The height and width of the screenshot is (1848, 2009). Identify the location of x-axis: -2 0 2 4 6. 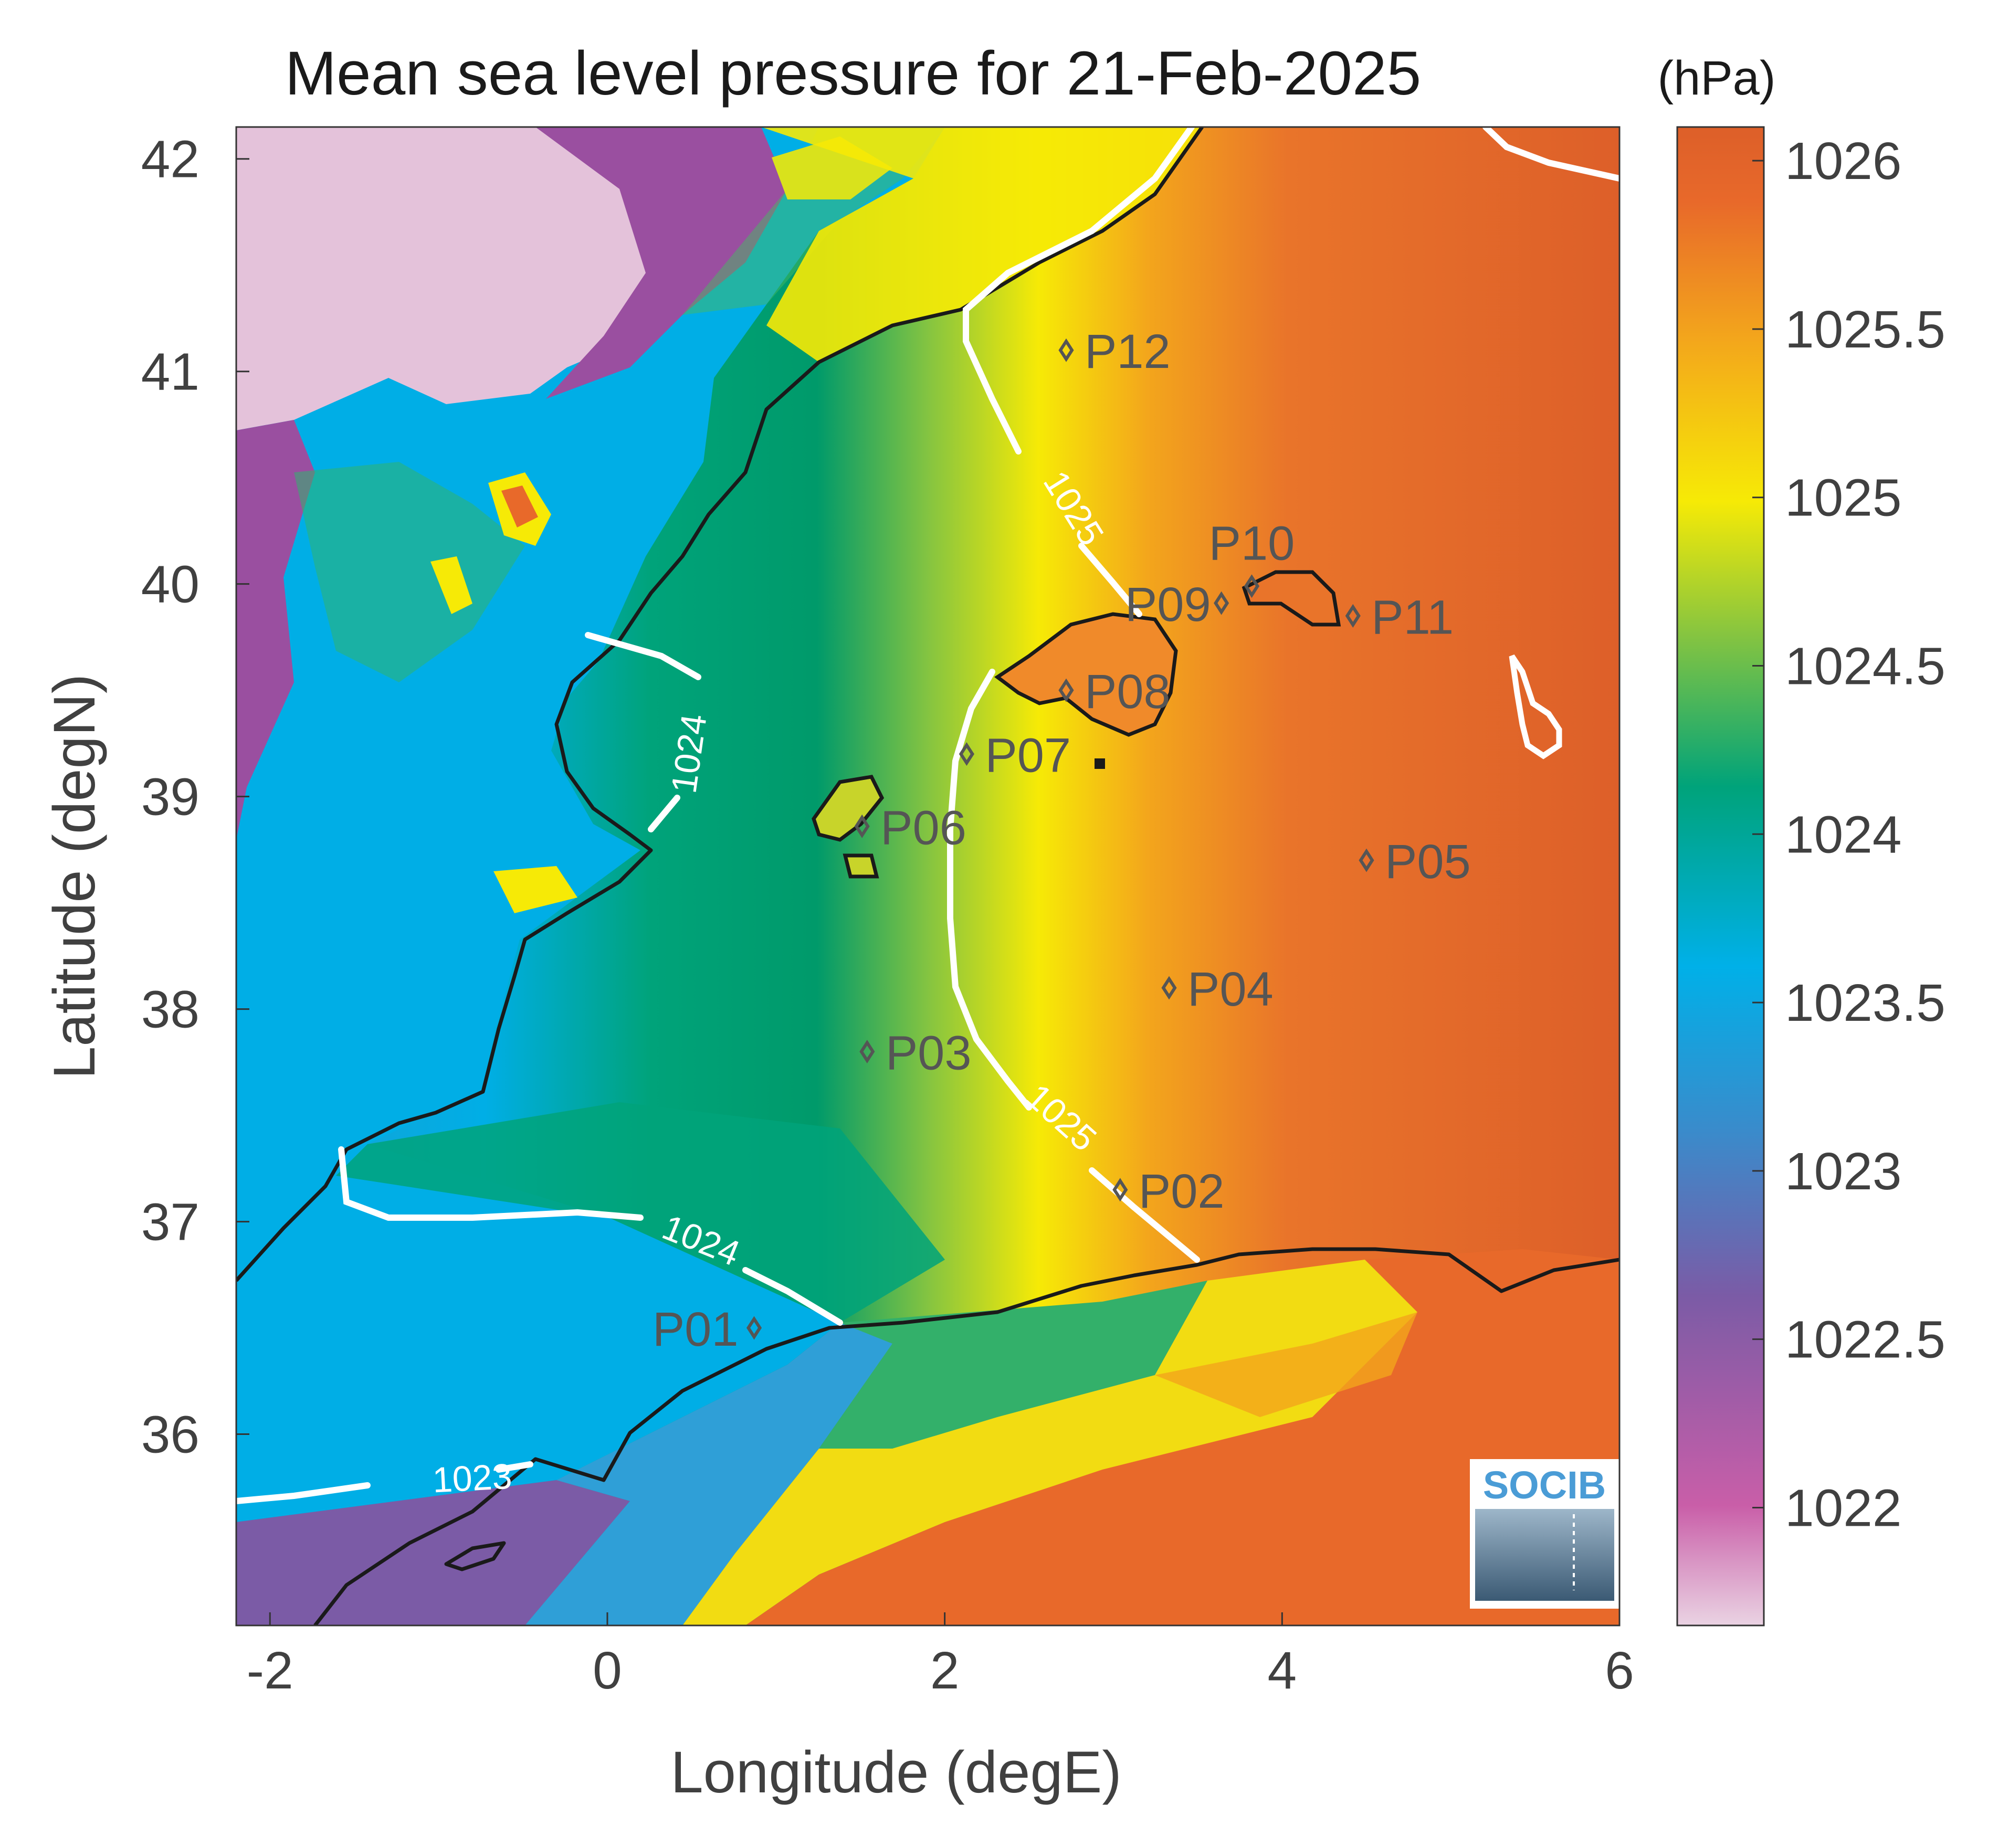
(940, 1656).